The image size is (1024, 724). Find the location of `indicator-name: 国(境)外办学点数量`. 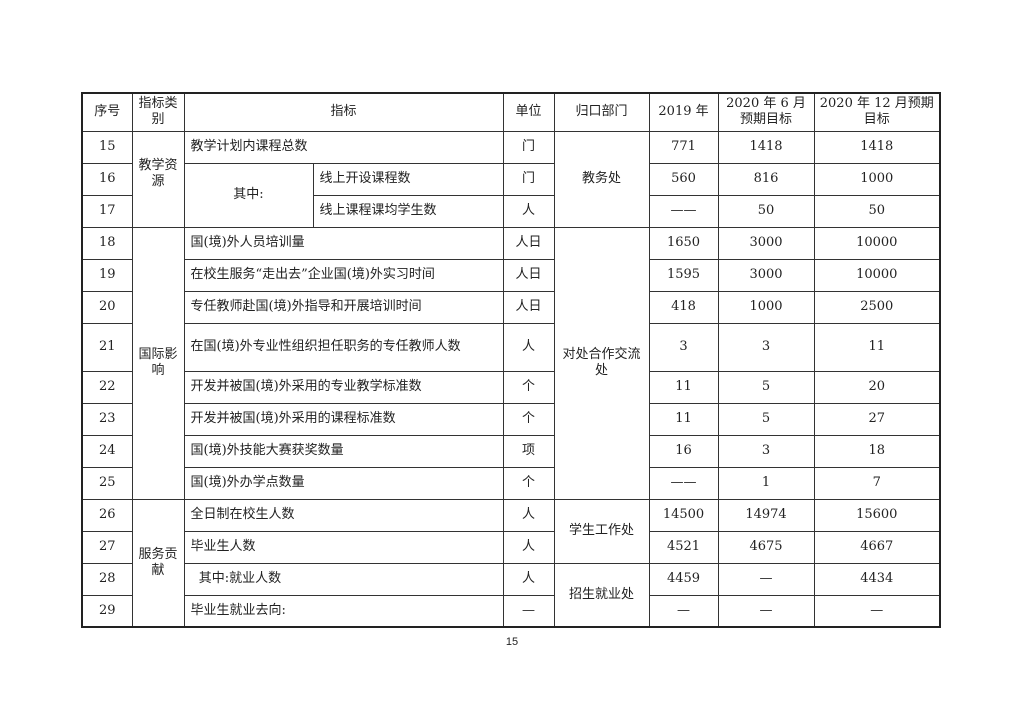

indicator-name: 国(境)外办学点数量 is located at coordinates (343, 483).